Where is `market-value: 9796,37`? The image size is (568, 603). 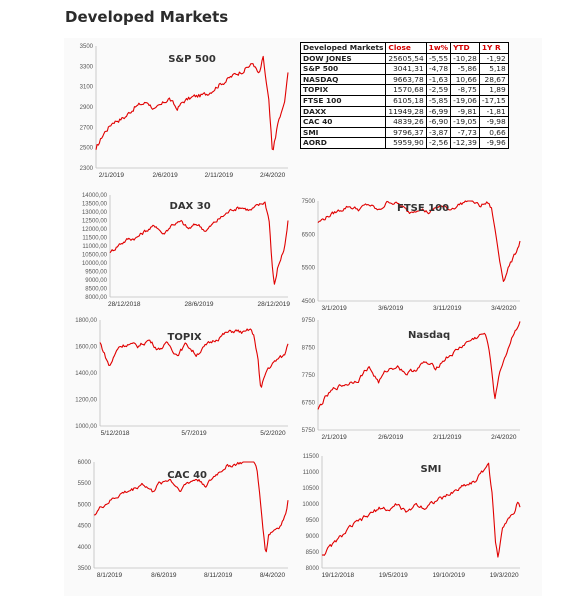 market-value: 9796,37 is located at coordinates (406, 132).